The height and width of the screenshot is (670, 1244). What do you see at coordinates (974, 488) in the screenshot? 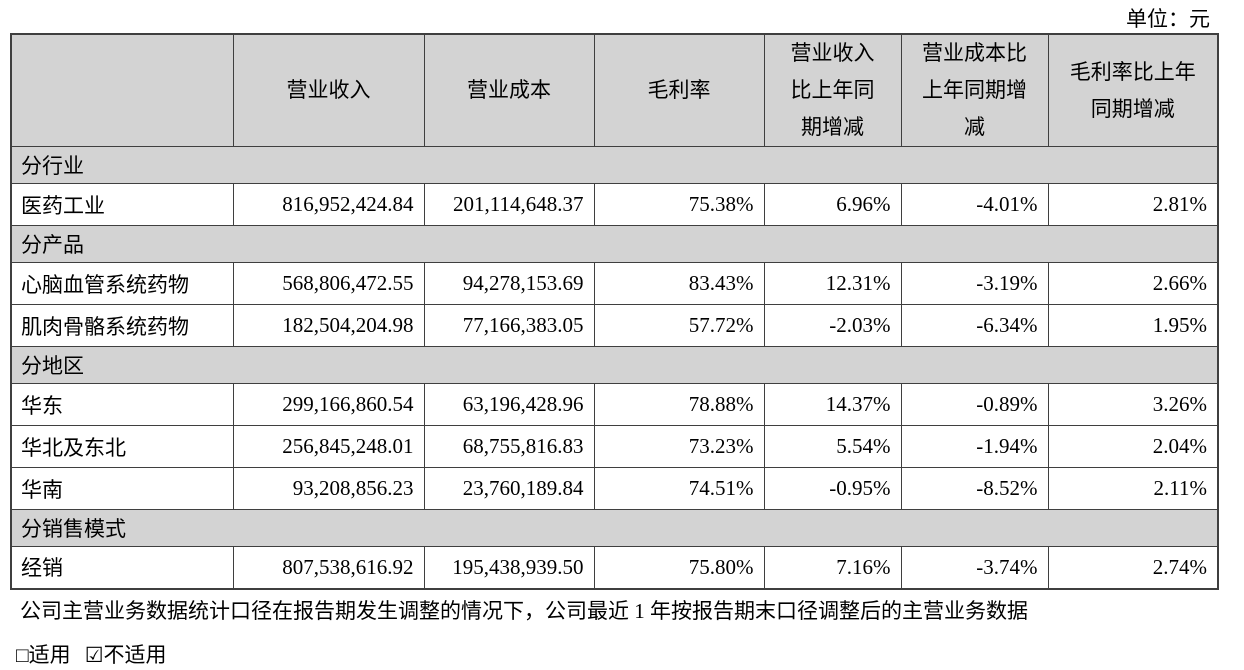
I see `cell-value-4: -8.52%` at bounding box center [974, 488].